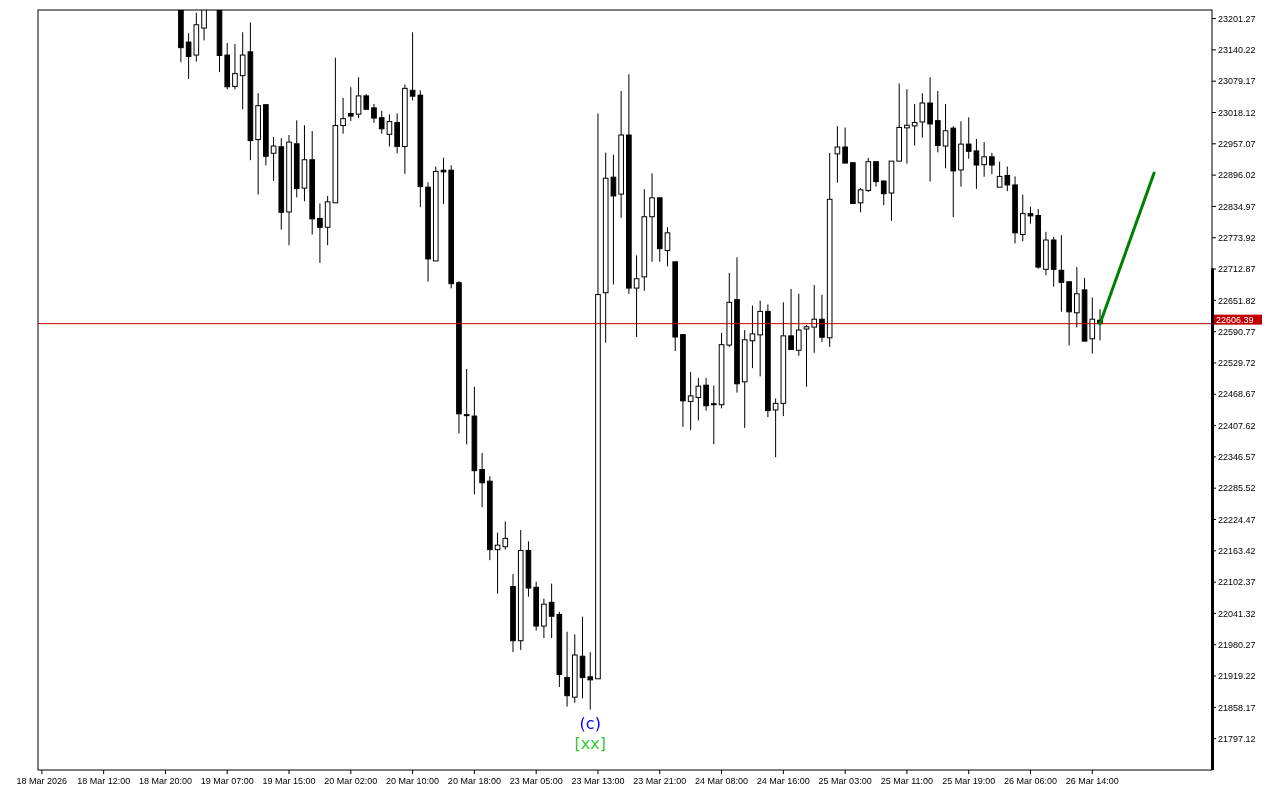 The width and height of the screenshot is (1280, 800). Describe the element at coordinates (1237, 457) in the screenshot. I see `y-tick-label: 22346.57` at that location.